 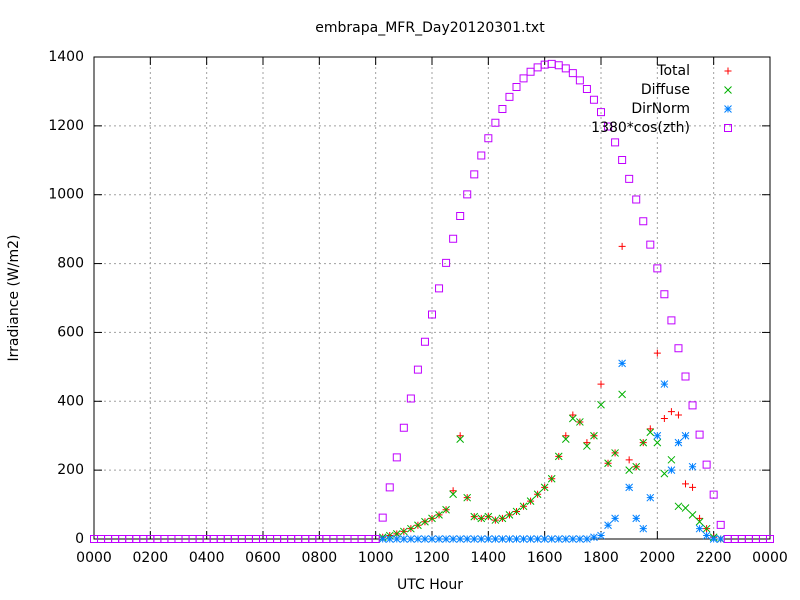 I want to click on x-tick-label: 0000, so click(x=94, y=558).